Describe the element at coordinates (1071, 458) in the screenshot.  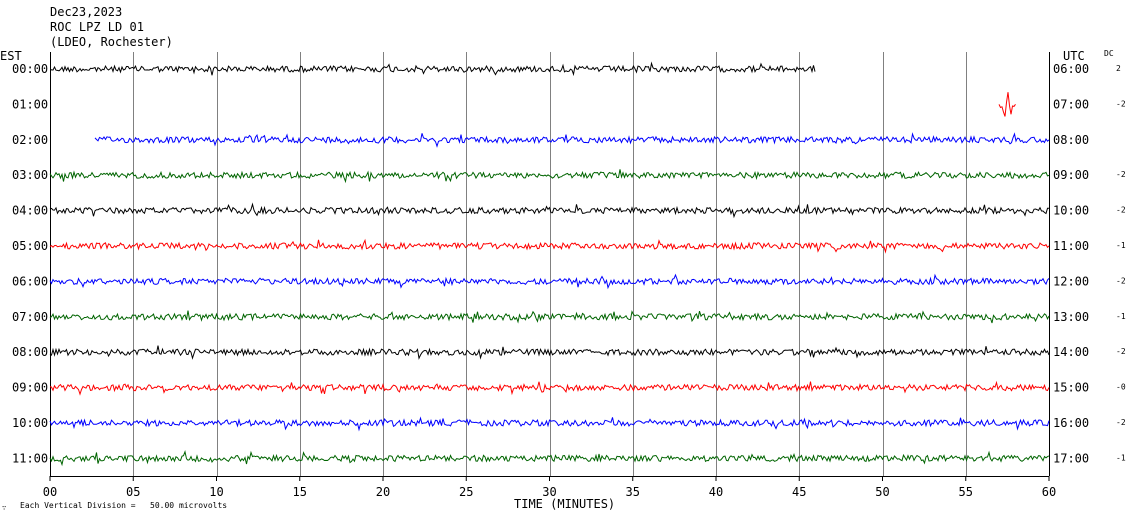
I see `utc-time-label: 17:00` at that location.